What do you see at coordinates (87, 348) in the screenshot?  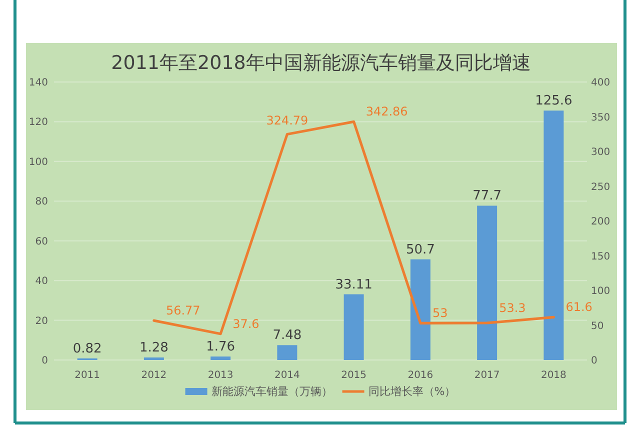 I see `data-label: 0.82` at bounding box center [87, 348].